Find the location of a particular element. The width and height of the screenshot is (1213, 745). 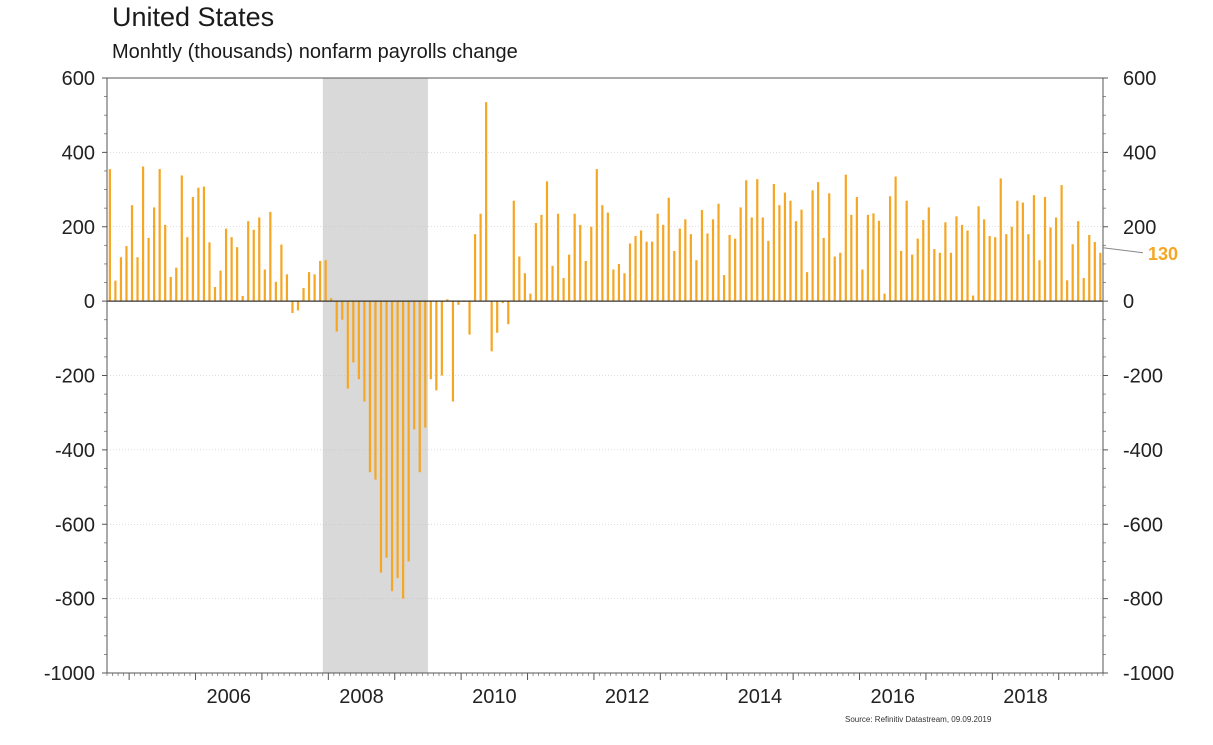

y-tick-label-left: -400 is located at coordinates (75, 451).